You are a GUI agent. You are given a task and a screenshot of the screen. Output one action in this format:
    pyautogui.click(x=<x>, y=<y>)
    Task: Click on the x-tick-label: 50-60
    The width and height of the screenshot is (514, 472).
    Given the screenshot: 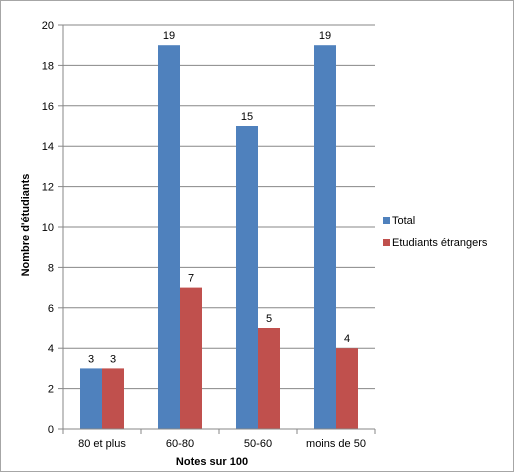 What is the action you would take?
    pyautogui.click(x=258, y=444)
    